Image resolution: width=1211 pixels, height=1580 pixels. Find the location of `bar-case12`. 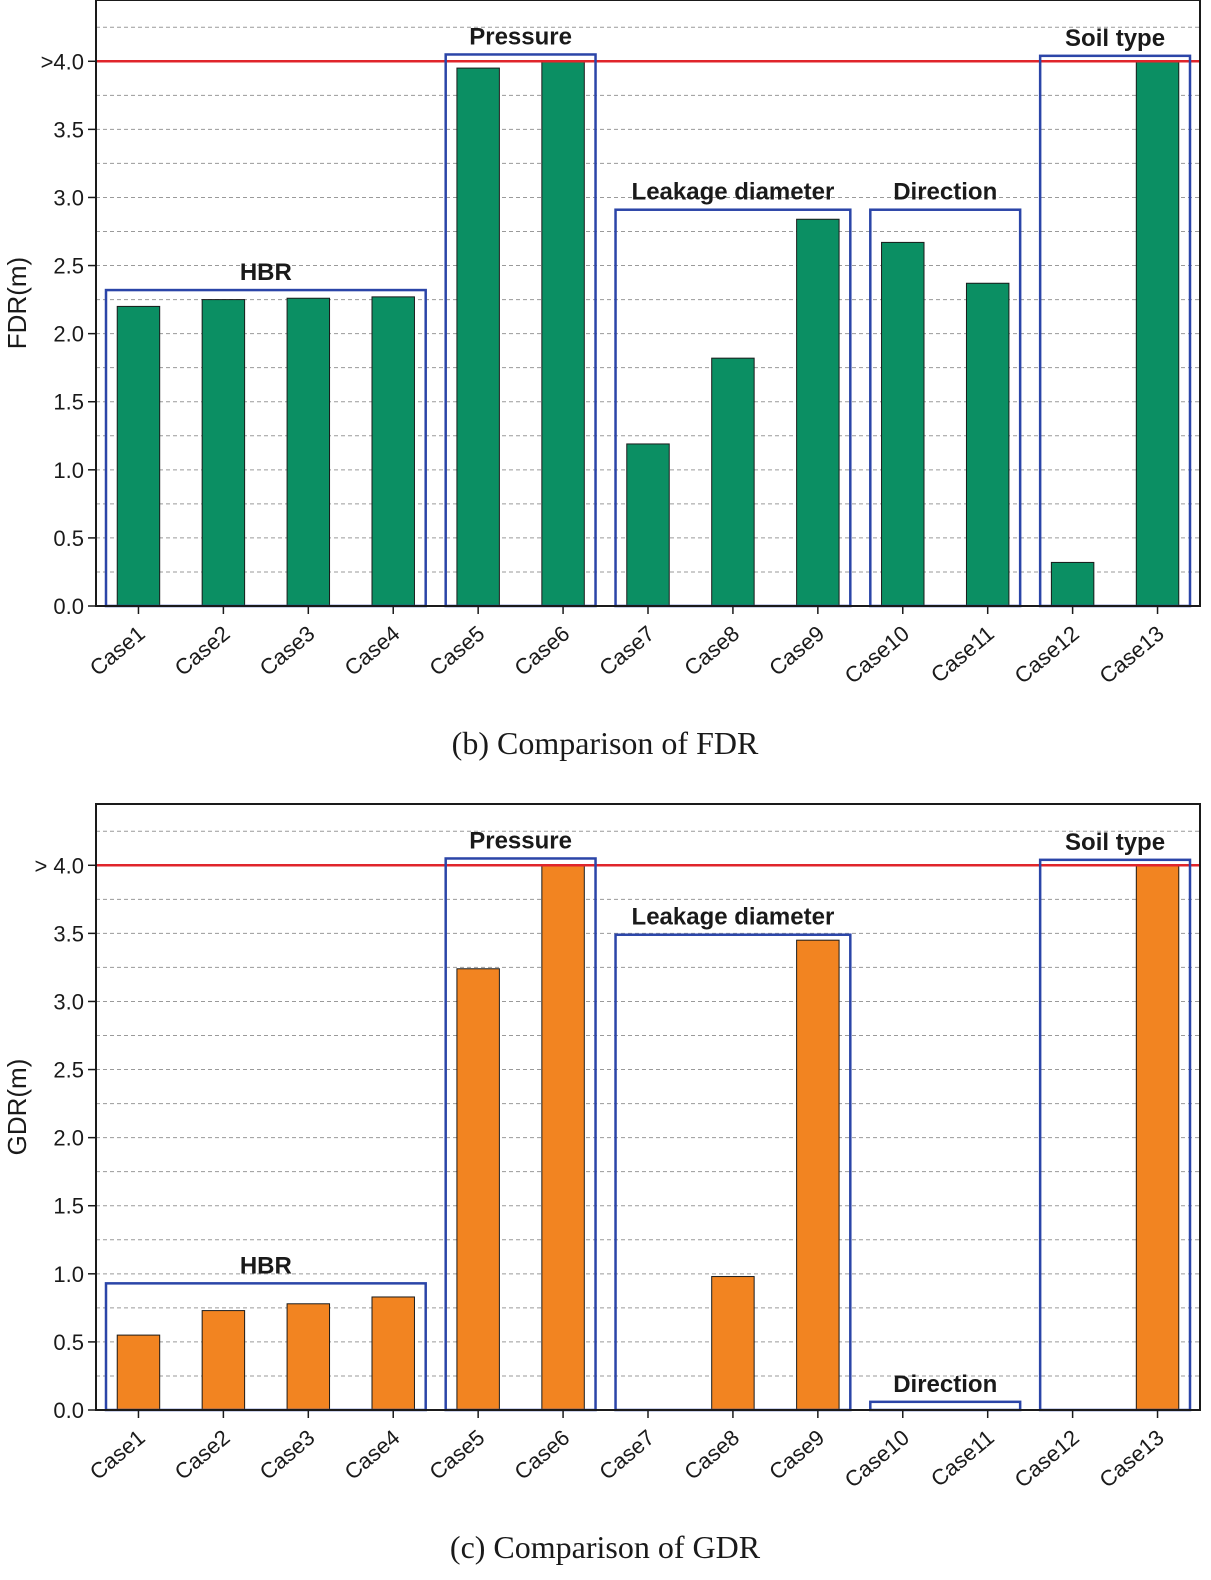

bar-case12 is located at coordinates (1072, 584).